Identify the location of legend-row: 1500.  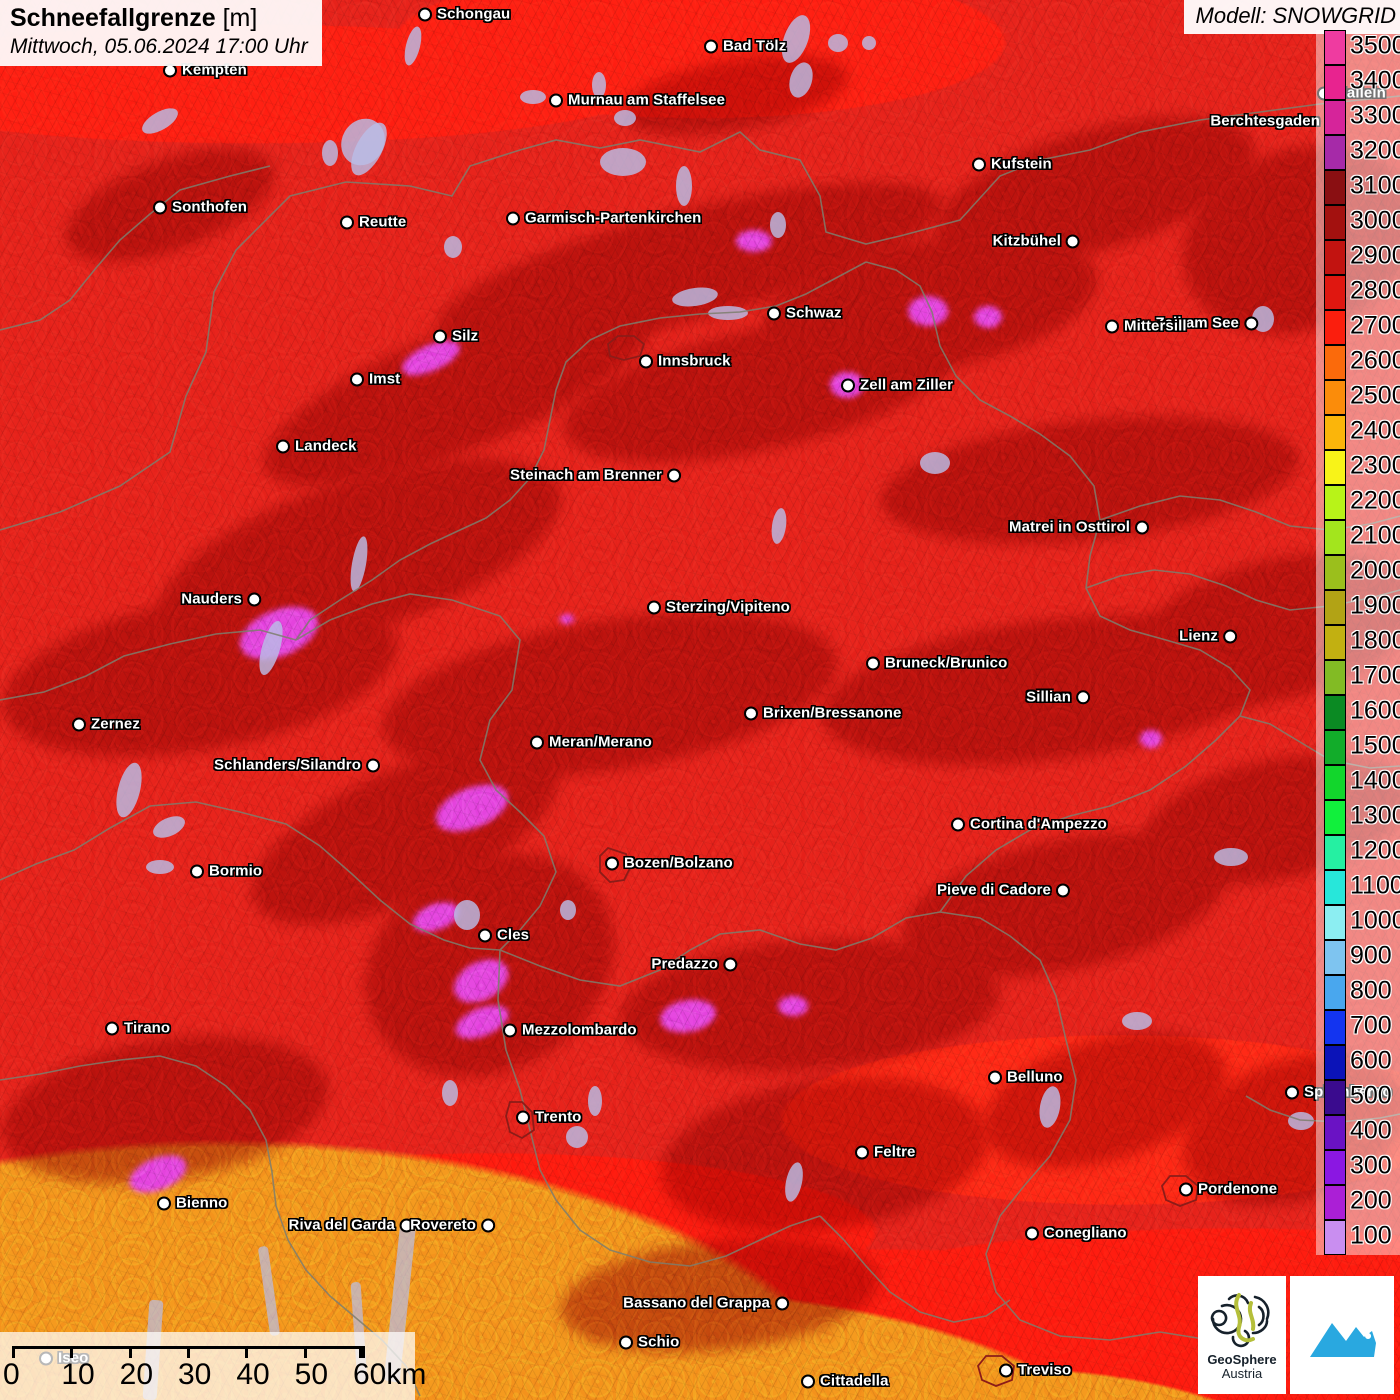
(1358, 747).